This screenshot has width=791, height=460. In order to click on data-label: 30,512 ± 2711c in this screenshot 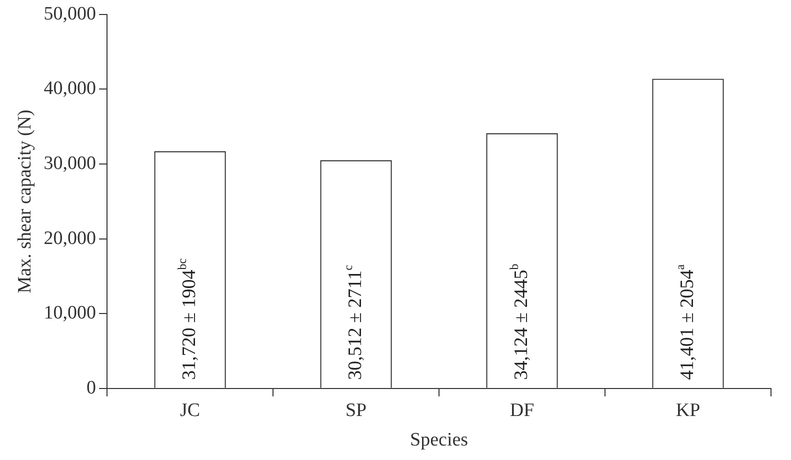, I will do `click(353, 322)`.